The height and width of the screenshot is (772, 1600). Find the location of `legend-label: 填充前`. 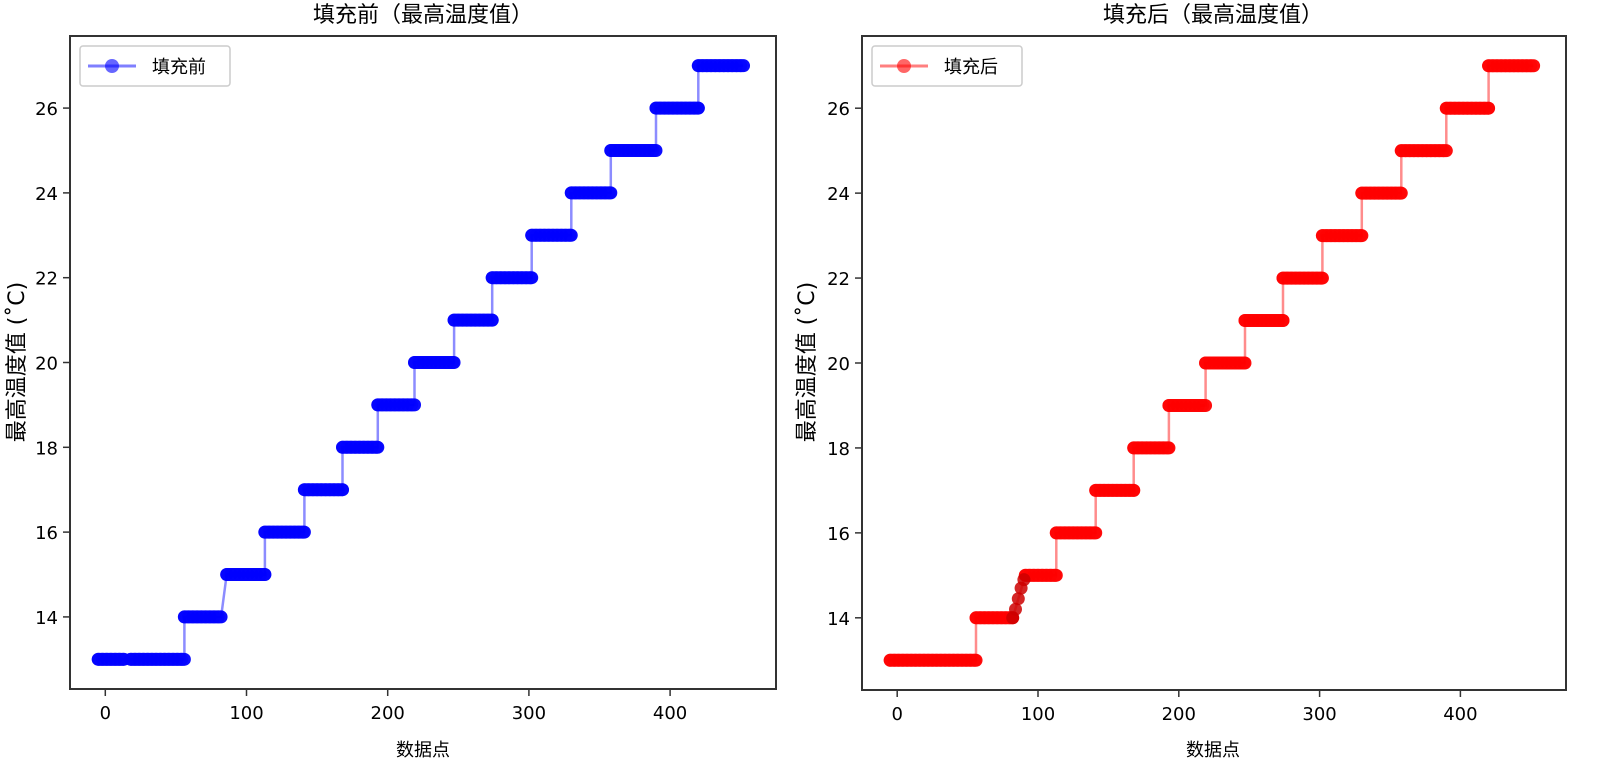

legend-label: 填充前 is located at coordinates (179, 67).